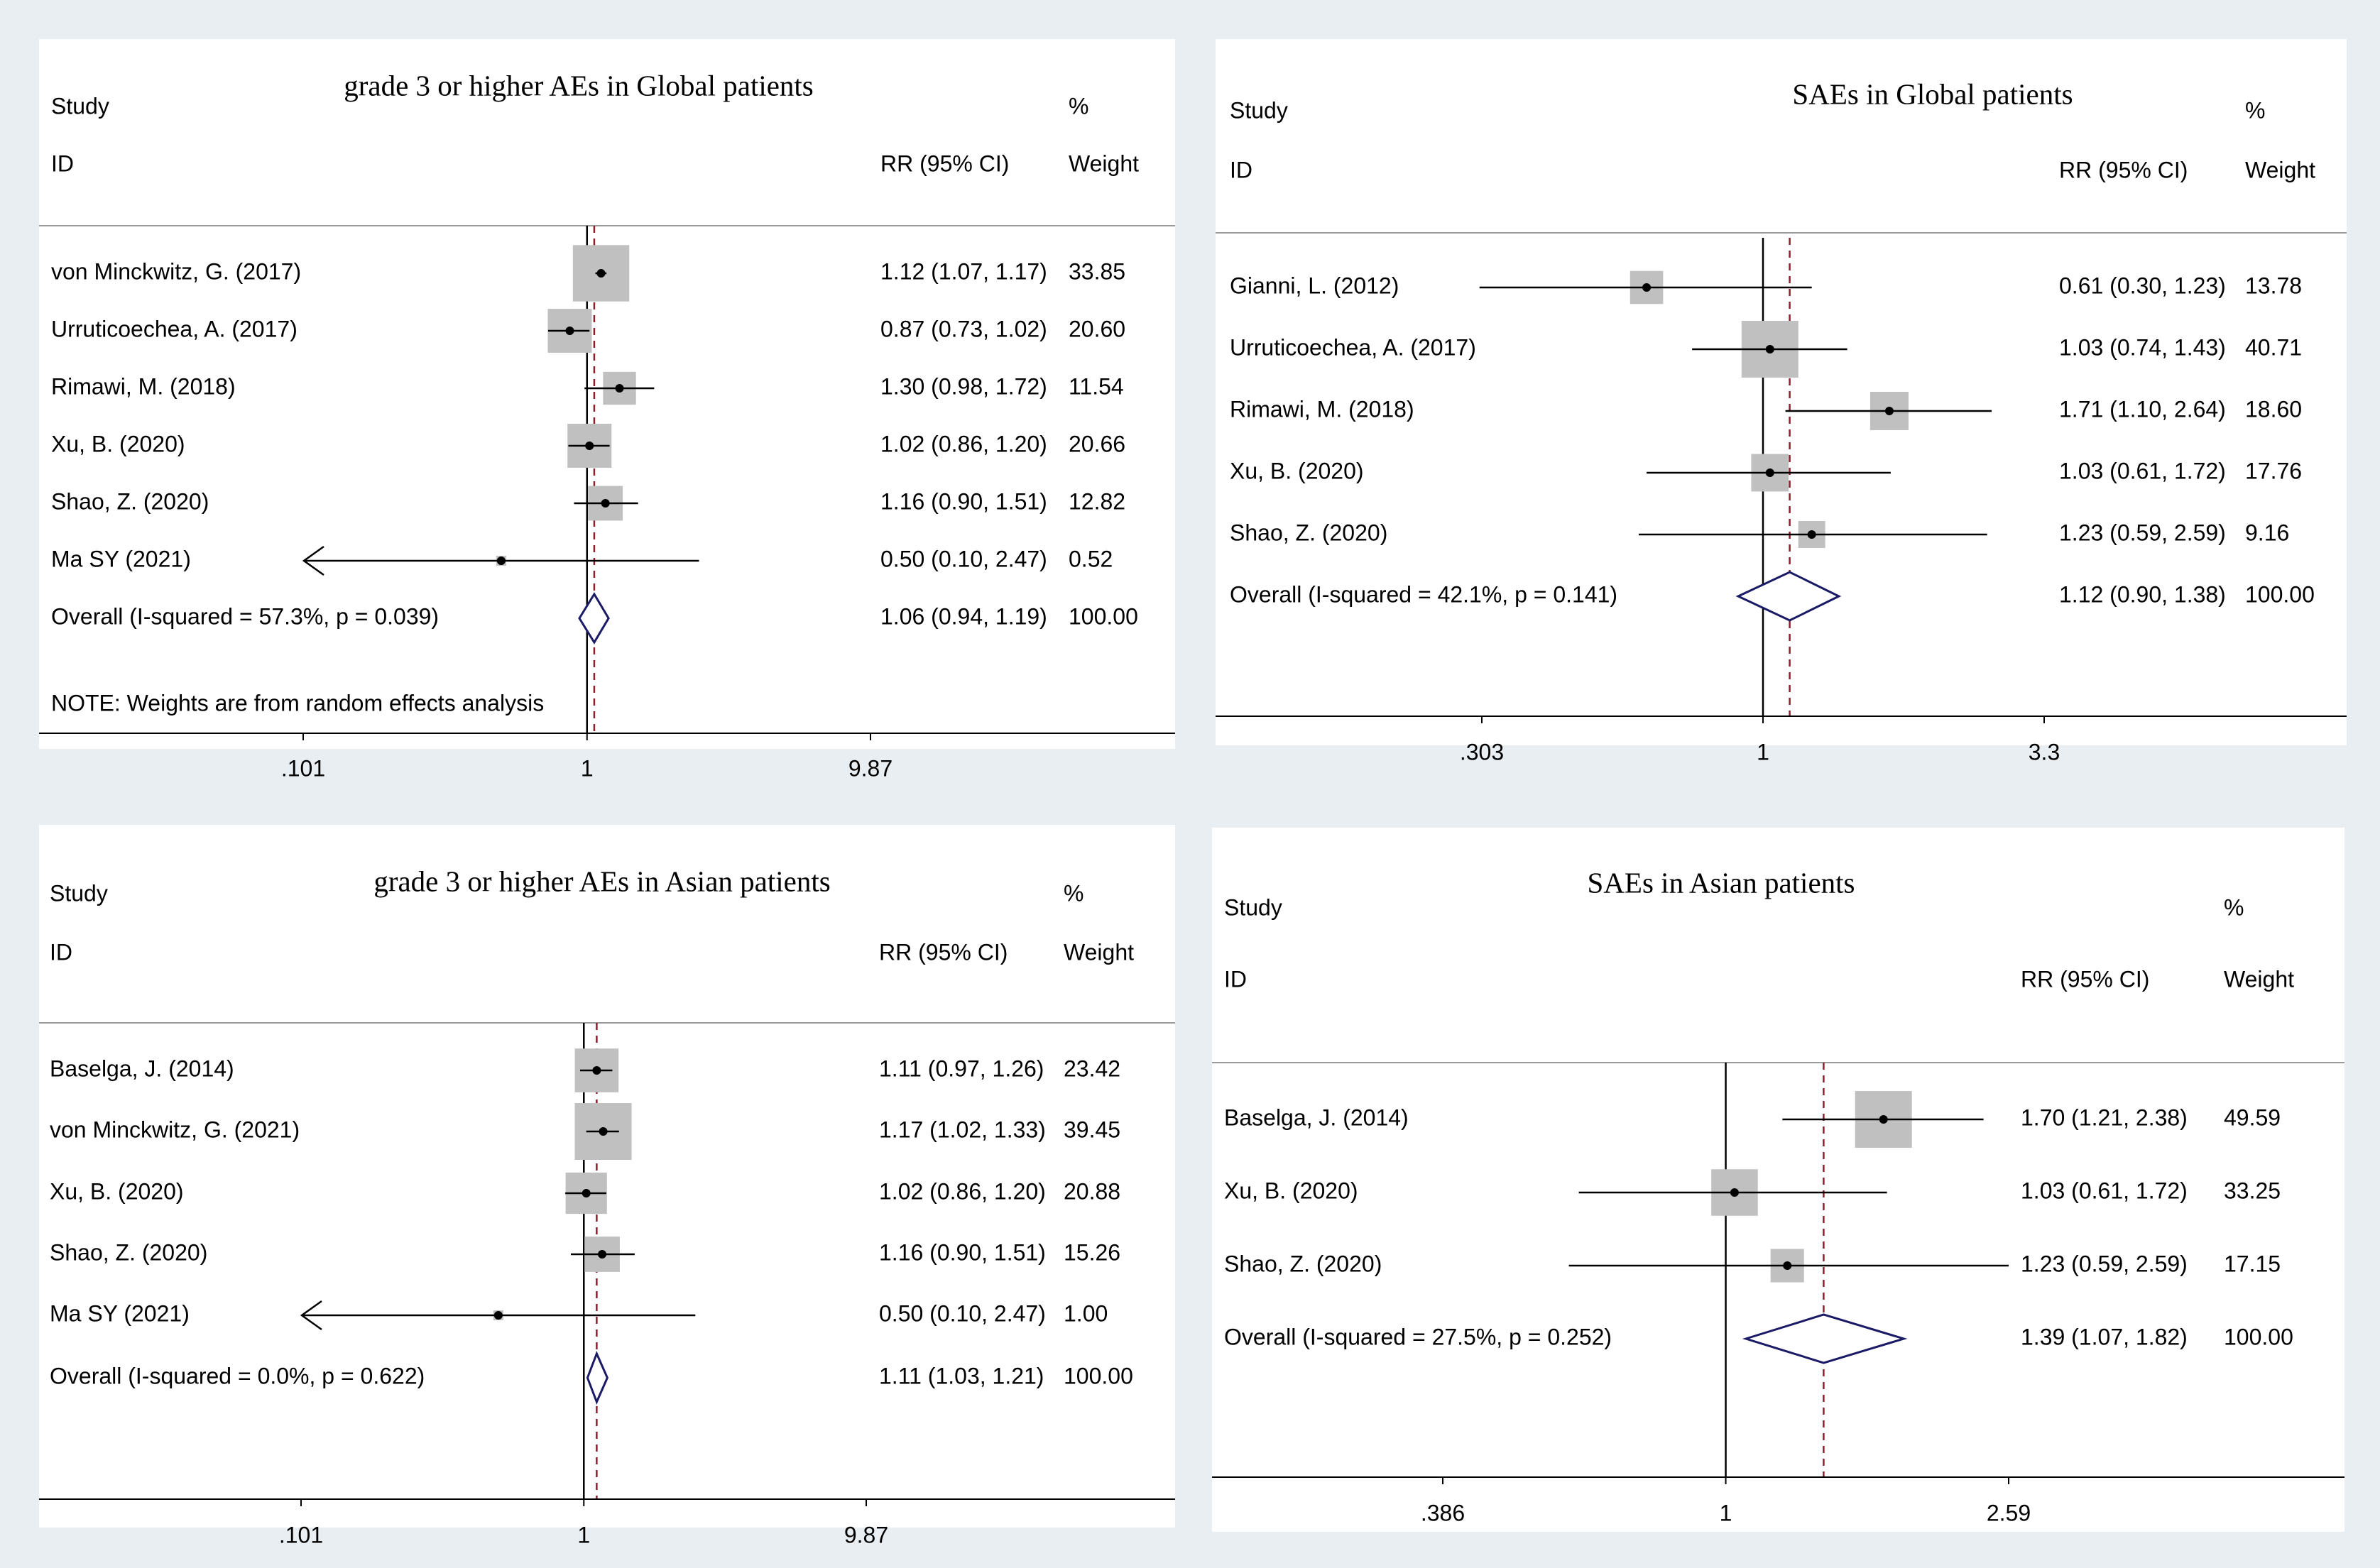 Image resolution: width=2380 pixels, height=1568 pixels. I want to click on study-rr-ci: 0.87 (0.73, 1.02), so click(964, 329).